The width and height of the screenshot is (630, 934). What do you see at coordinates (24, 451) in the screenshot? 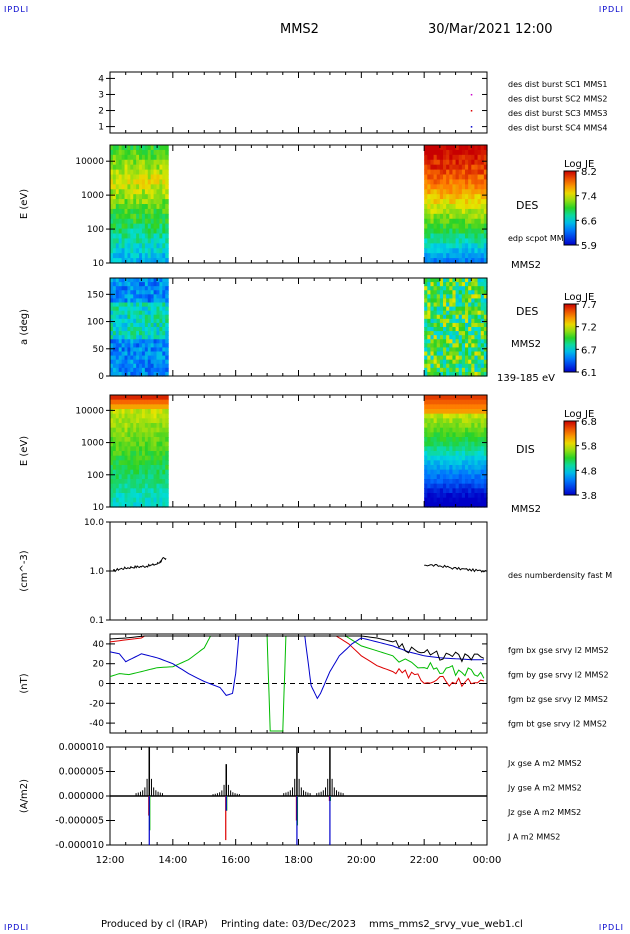
I see `dis-energy-panel-ylabel: E (eV)` at bounding box center [24, 451].